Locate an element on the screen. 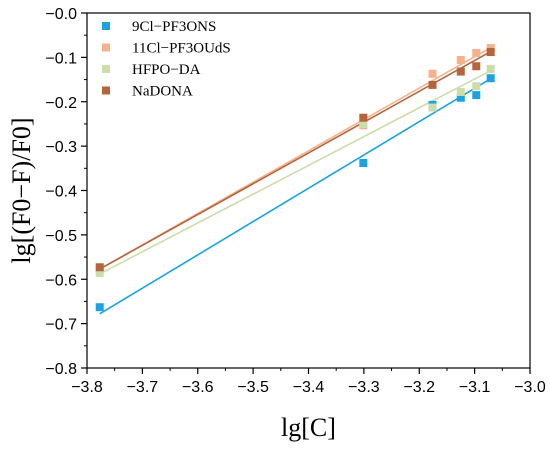 The width and height of the screenshot is (550, 450). y-tick-label: −0.0 is located at coordinates (61, 14).